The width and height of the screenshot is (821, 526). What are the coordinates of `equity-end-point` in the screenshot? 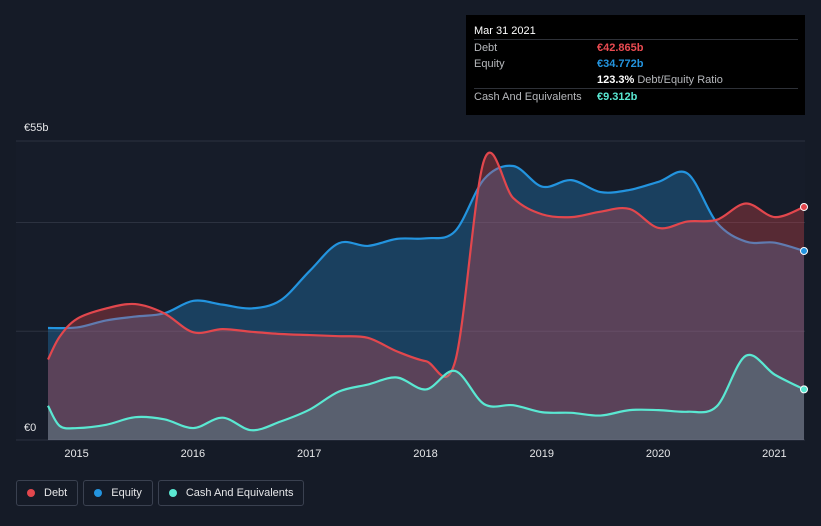 It's located at (804, 250).